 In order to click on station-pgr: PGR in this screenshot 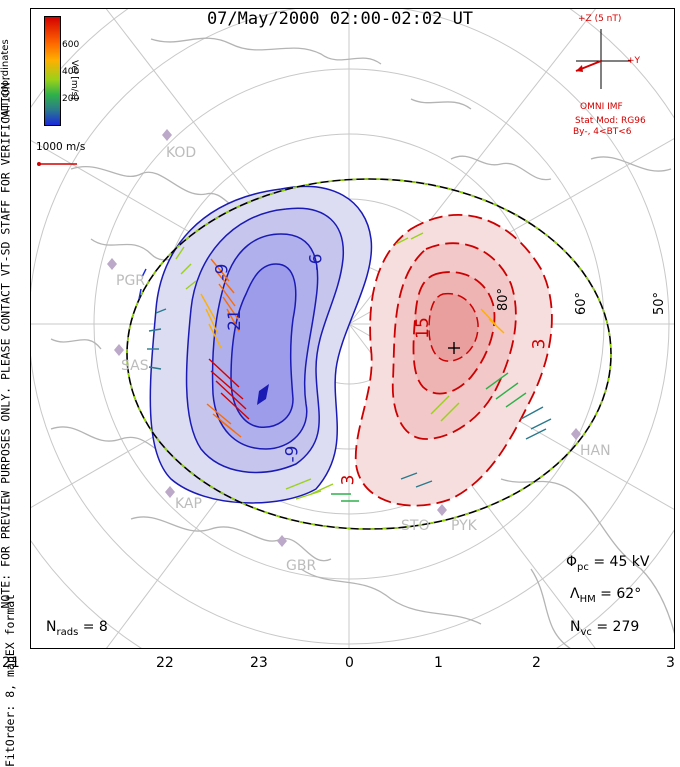, I will do `click(131, 281)`.